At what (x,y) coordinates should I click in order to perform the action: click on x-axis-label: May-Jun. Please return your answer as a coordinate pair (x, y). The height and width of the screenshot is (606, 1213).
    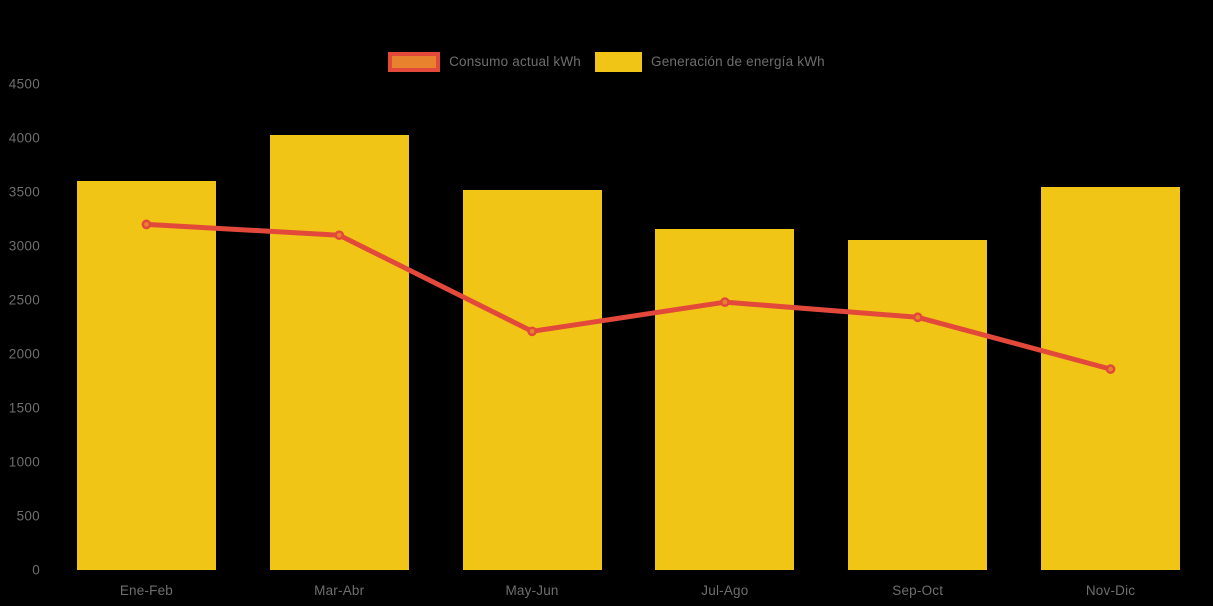
    Looking at the image, I should click on (532, 590).